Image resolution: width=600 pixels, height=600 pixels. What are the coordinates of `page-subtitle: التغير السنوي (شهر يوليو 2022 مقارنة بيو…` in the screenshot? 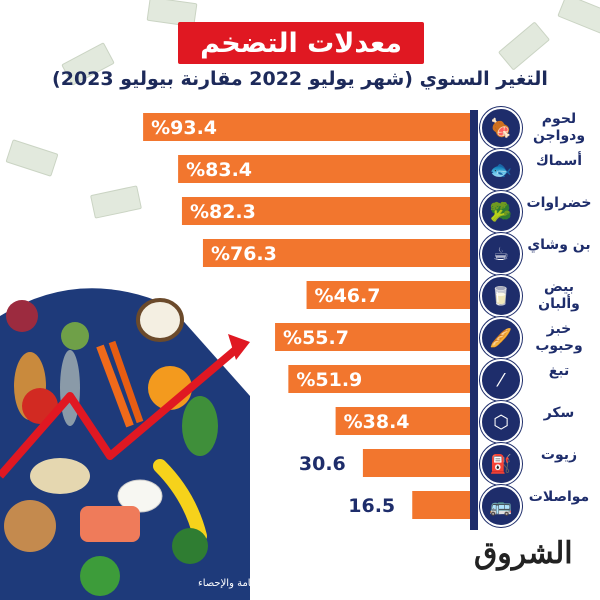 It's located at (300, 79).